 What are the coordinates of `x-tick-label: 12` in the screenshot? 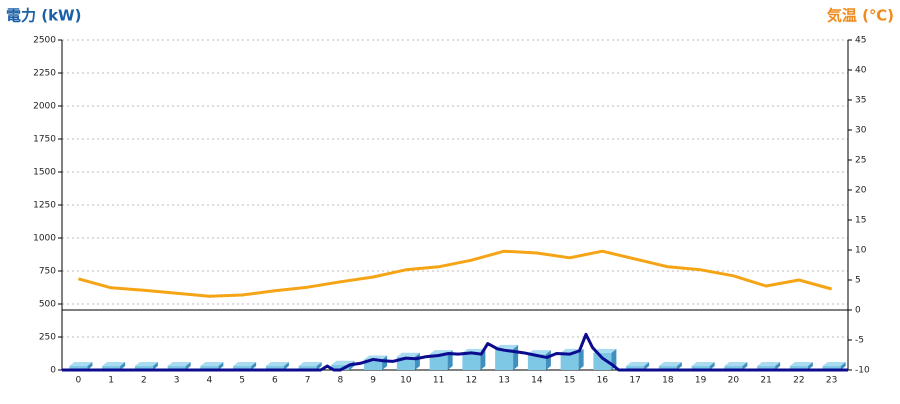 It's located at (471, 381).